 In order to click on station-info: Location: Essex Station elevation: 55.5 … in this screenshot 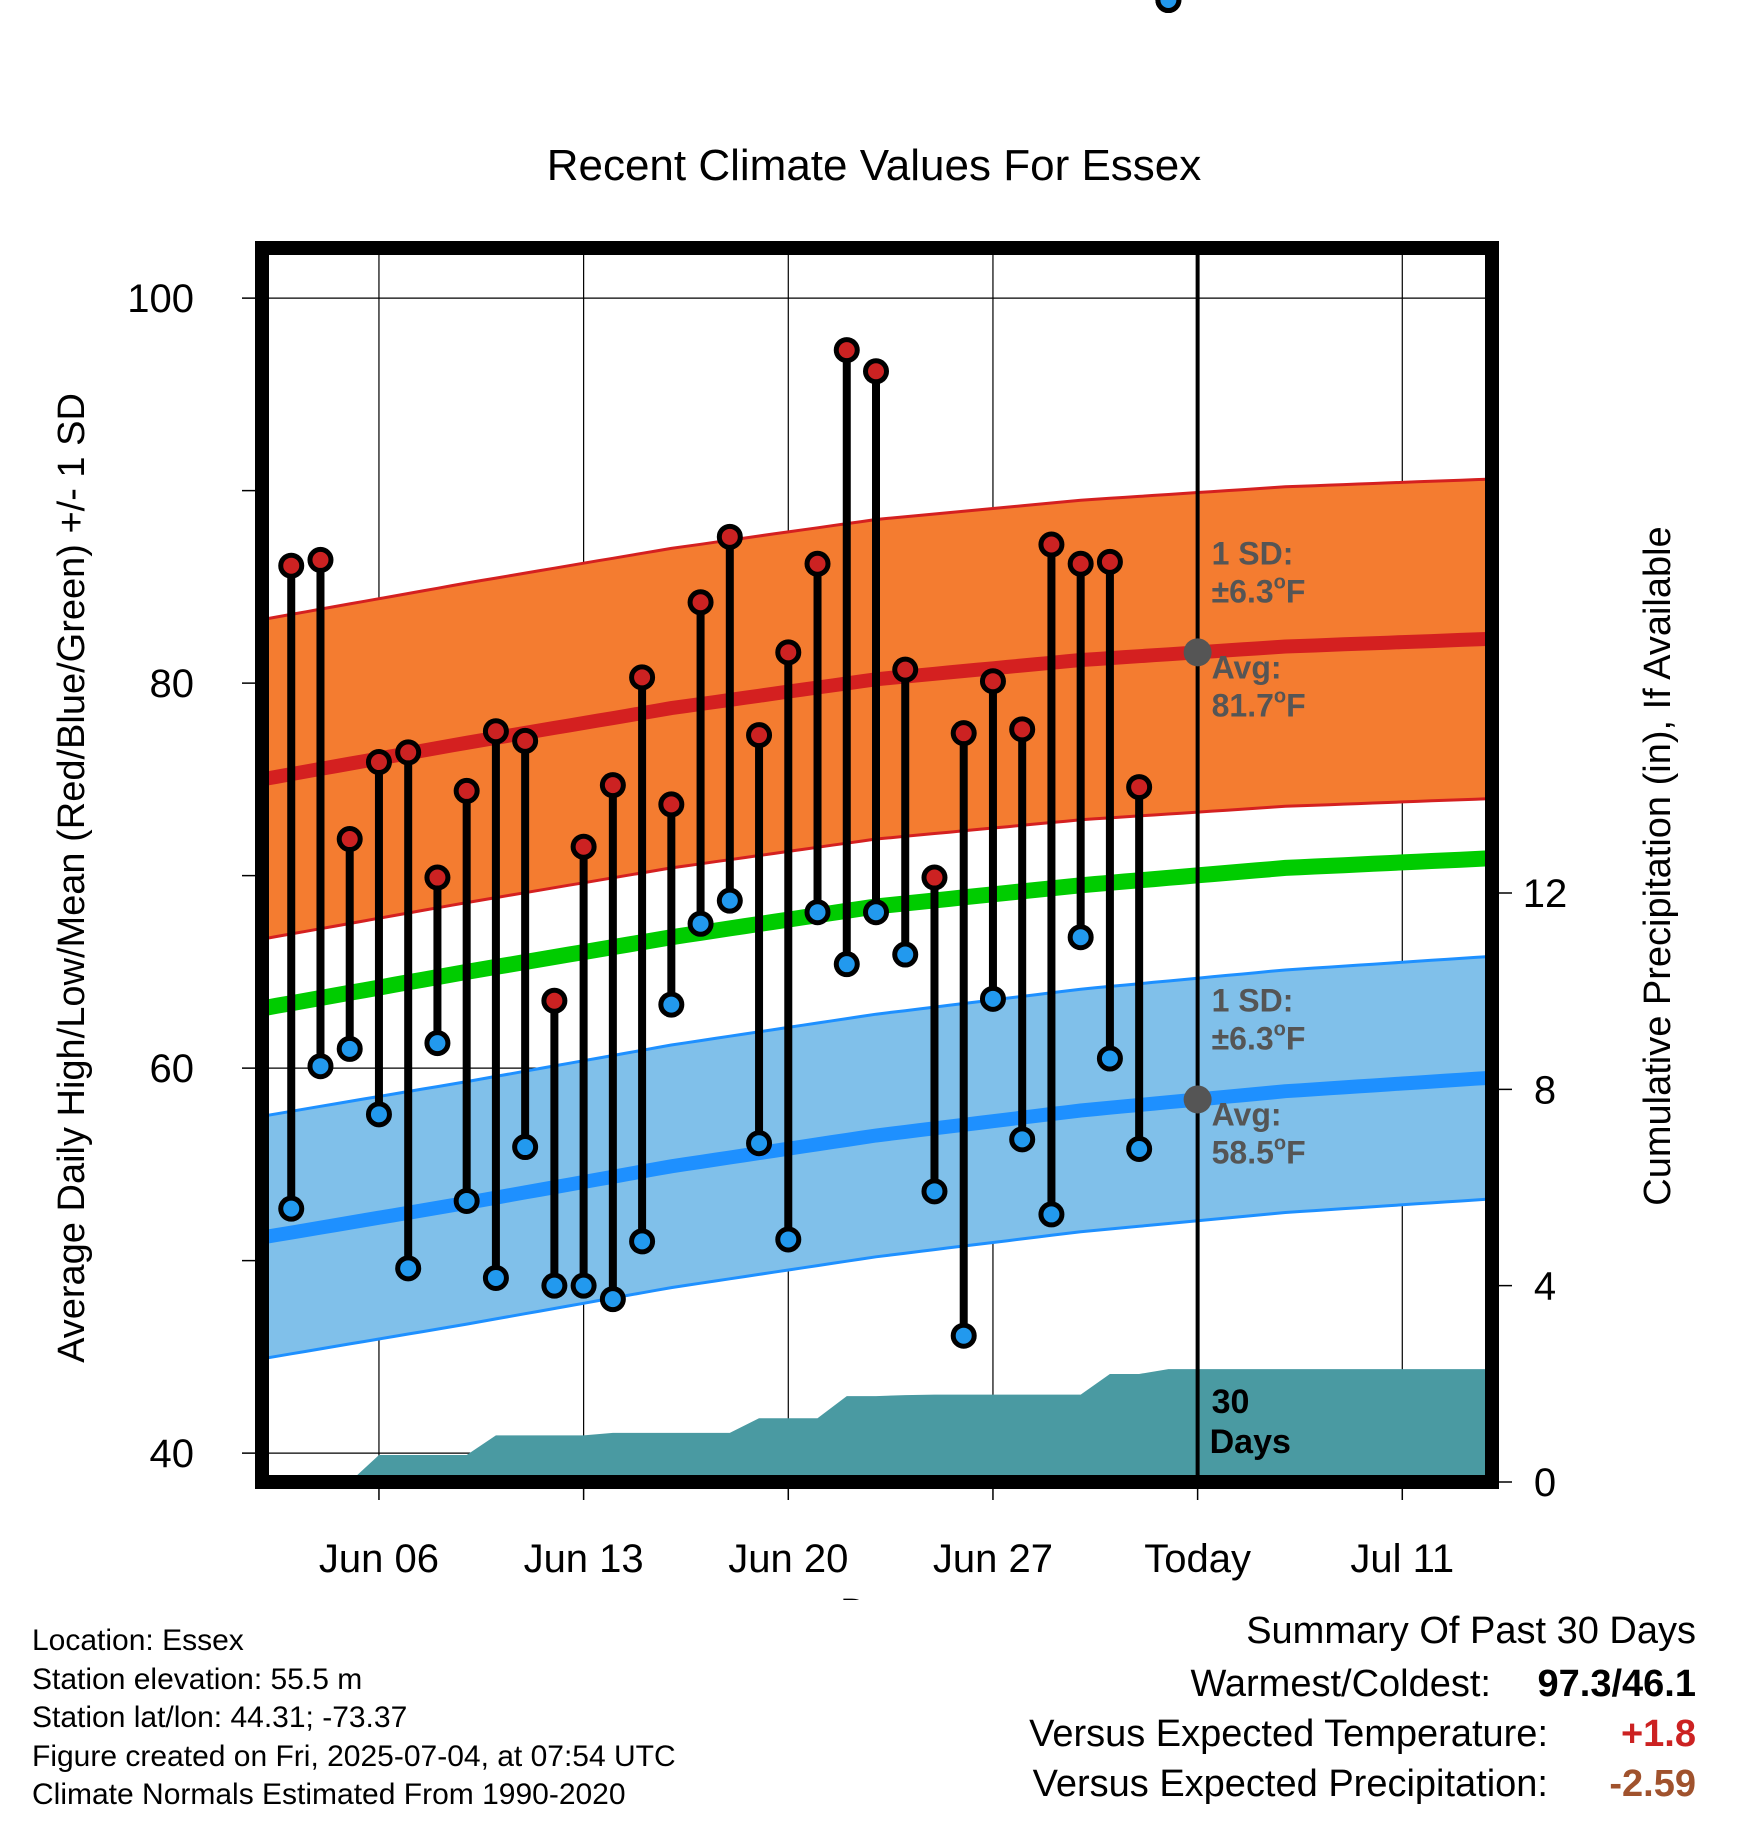, I will do `click(354, 1718)`.